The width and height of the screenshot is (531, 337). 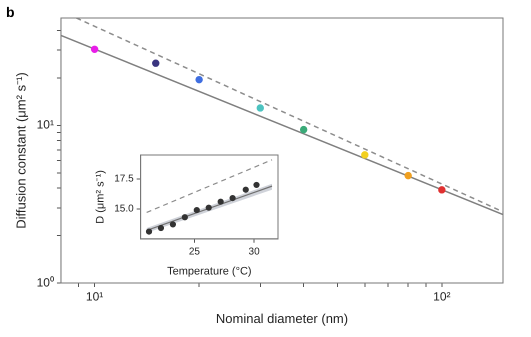 I want to click on x-axis-title: Nominal diameter (nm), so click(x=282, y=318).